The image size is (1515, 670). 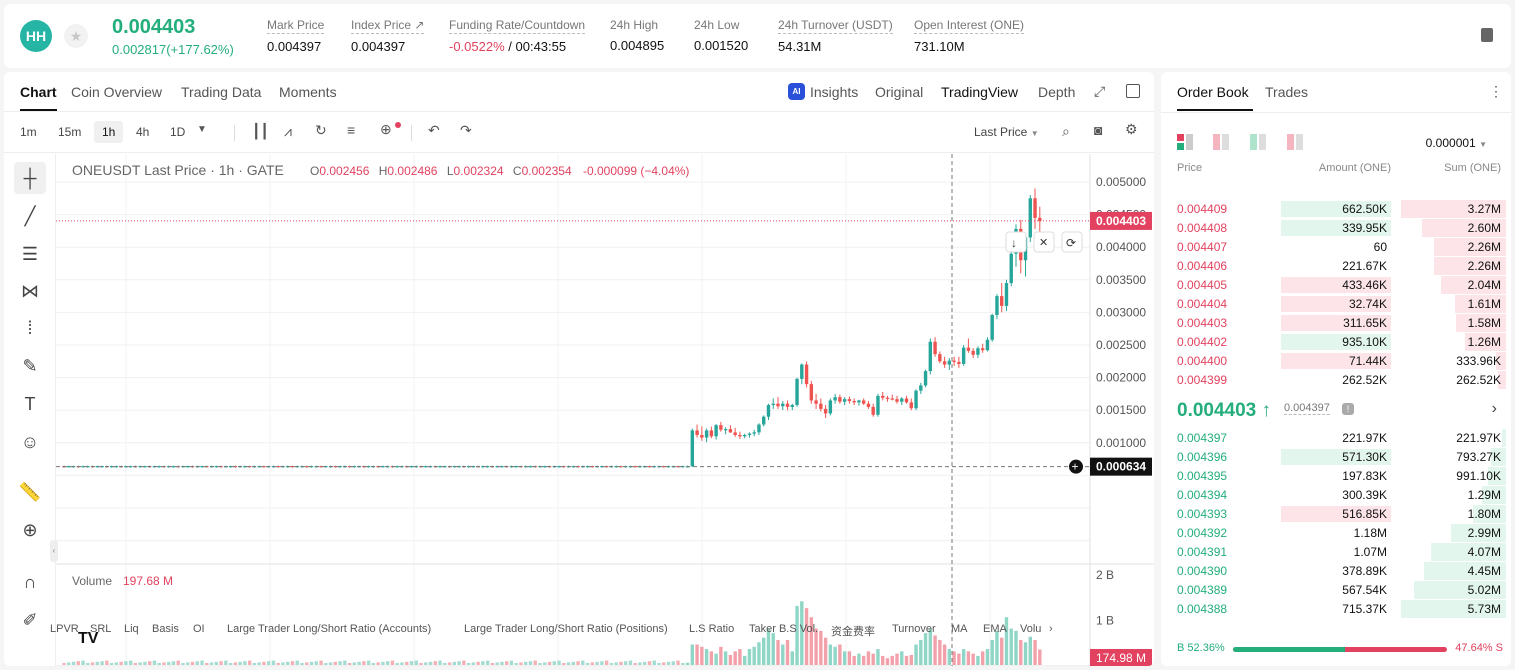 I want to click on tab-chart: Chart, so click(x=38, y=97).